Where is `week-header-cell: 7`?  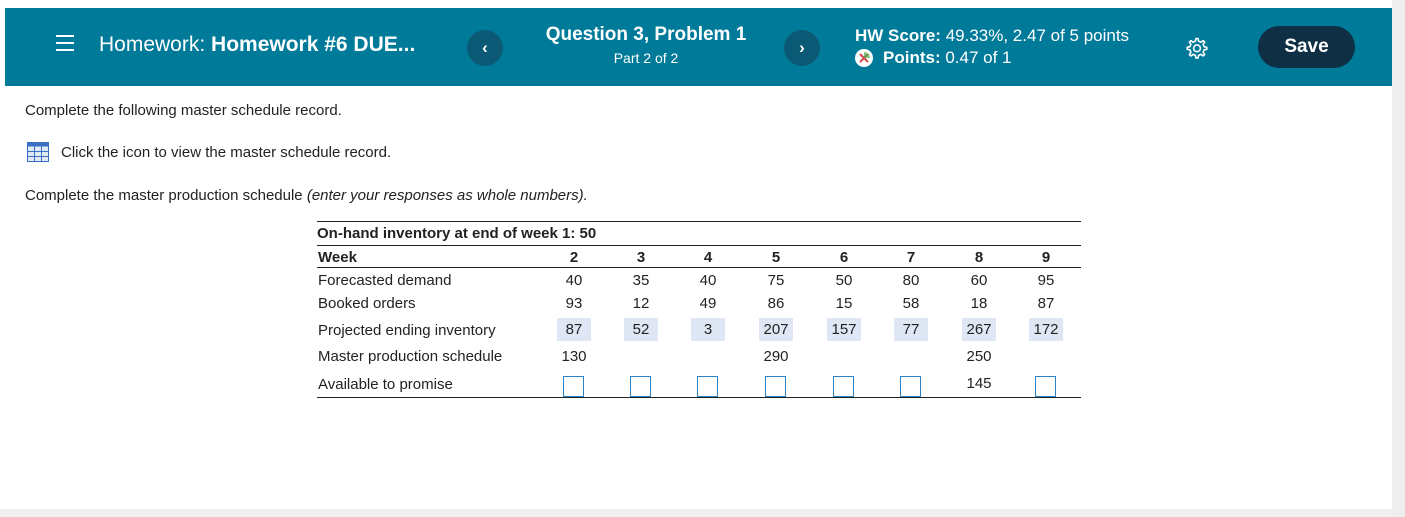
week-header-cell: 7 is located at coordinates (911, 257).